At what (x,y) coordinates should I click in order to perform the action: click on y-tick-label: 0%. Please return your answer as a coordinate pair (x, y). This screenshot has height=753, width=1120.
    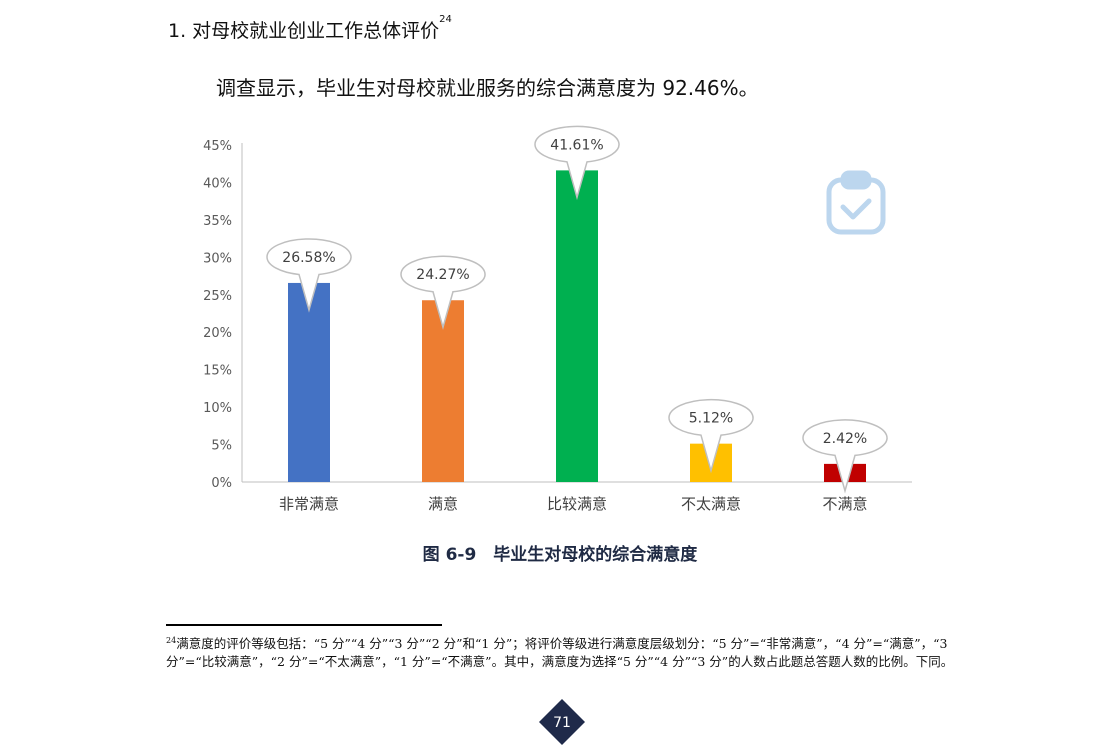
    Looking at the image, I should click on (221, 483).